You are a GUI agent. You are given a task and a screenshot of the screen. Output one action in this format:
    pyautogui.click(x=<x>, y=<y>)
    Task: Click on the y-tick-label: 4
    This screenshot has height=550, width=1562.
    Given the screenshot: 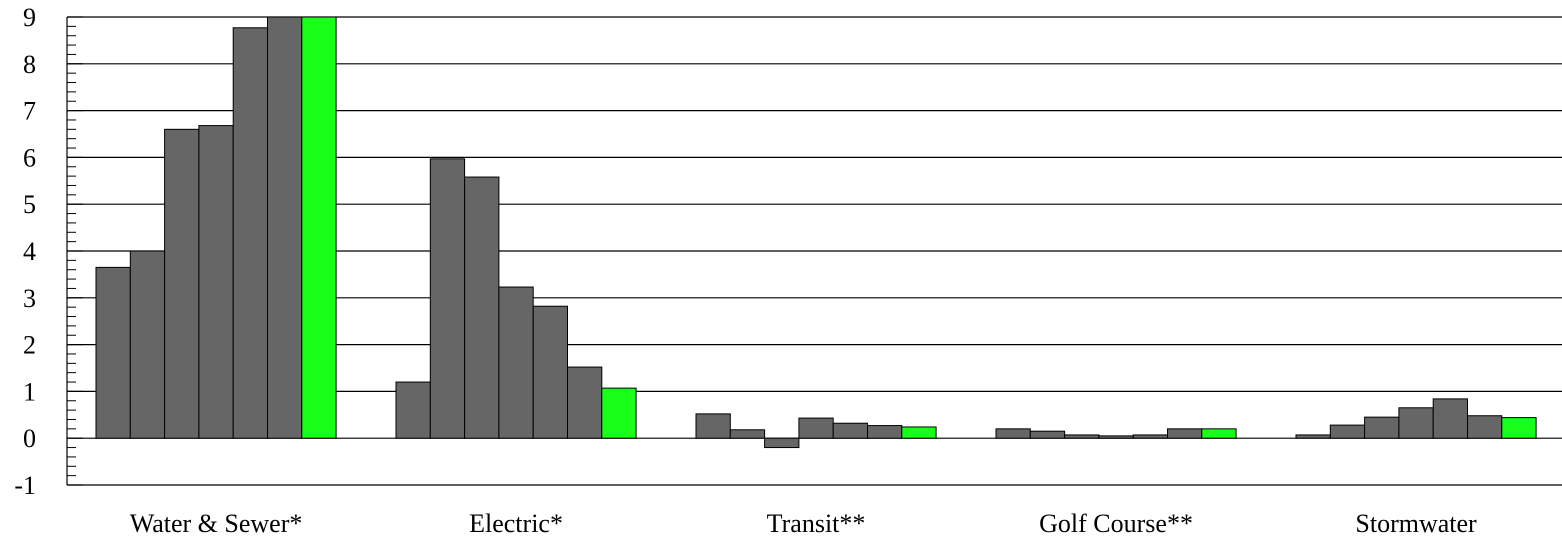 What is the action you would take?
    pyautogui.click(x=29, y=251)
    